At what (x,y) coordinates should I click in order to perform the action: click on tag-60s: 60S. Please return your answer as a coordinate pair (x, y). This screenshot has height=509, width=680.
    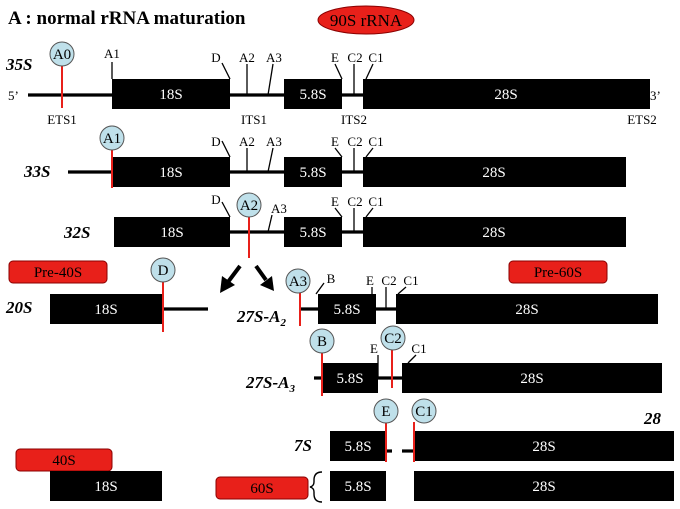
    Looking at the image, I should click on (262, 488).